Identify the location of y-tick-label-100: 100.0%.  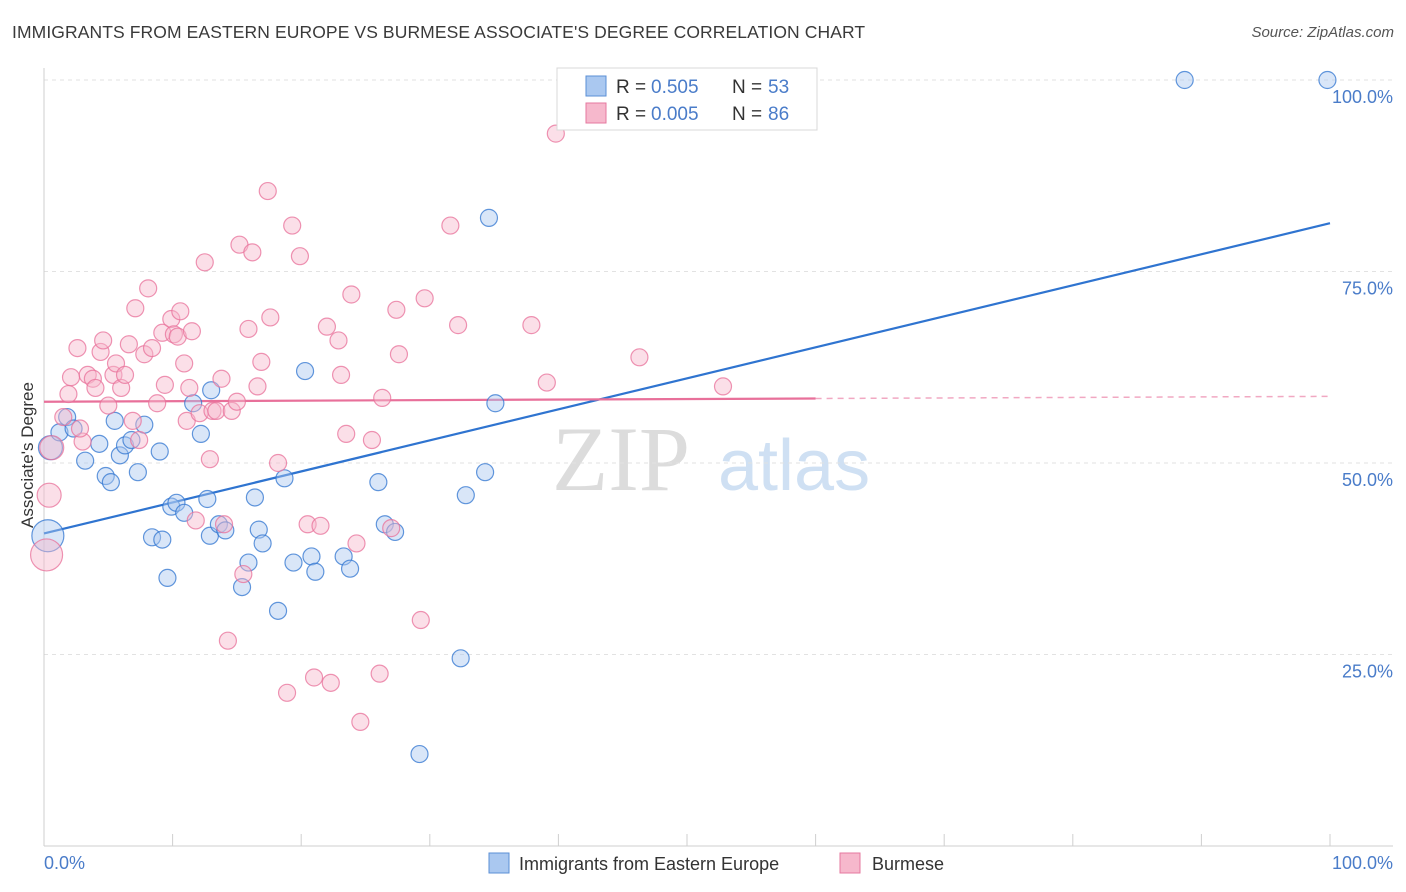
(1362, 97).